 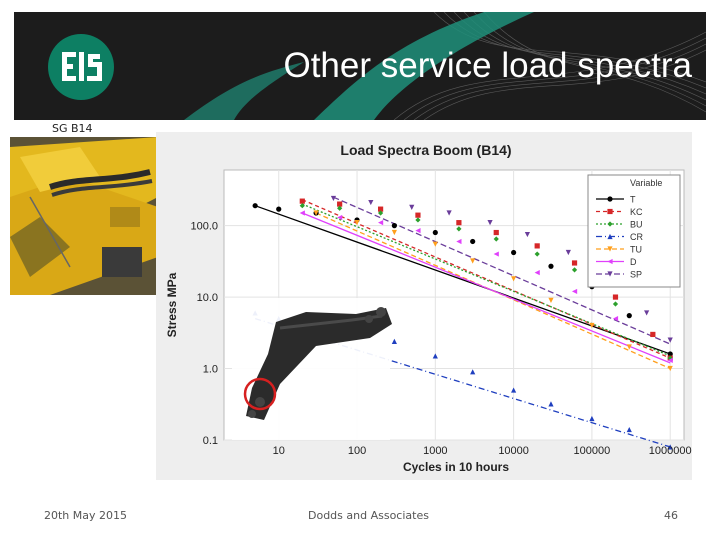 What do you see at coordinates (435, 451) in the screenshot?
I see `x-tick-label: 1000` at bounding box center [435, 451].